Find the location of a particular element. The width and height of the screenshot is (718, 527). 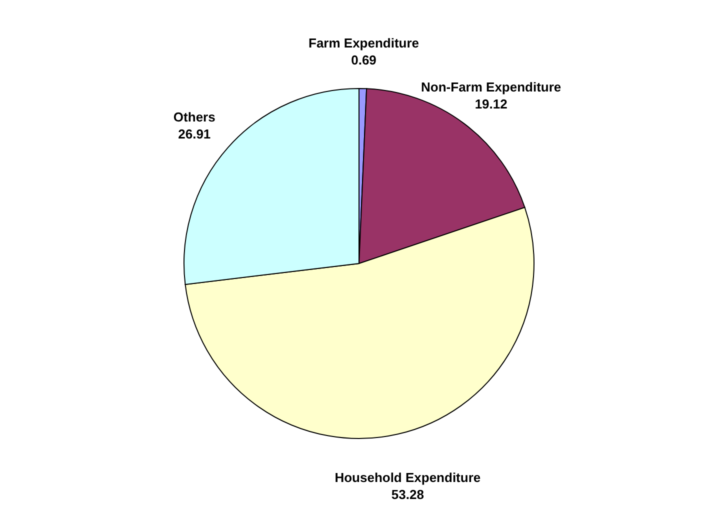

data-label: 26.91 is located at coordinates (194, 134).